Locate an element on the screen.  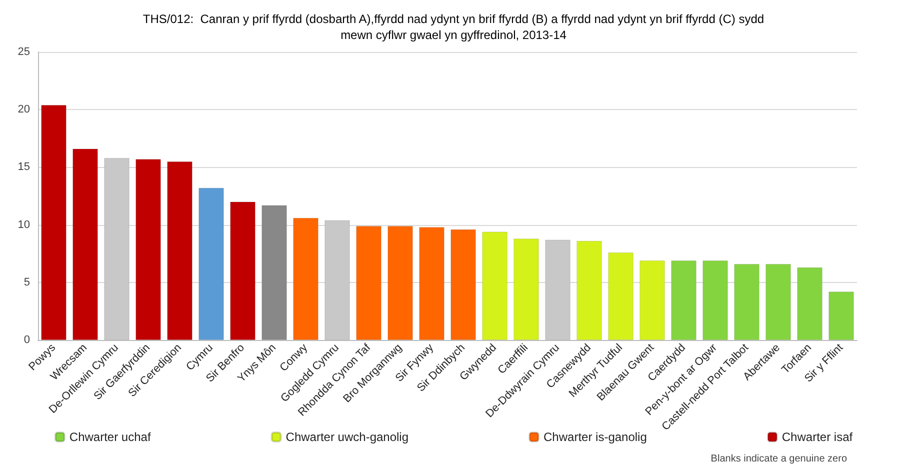
chart-title: THS/012: Canran y prif ffyrdd (dosbarth A),ffyrdd nad ydynt yn brif ffyrdd (B) a ffyrdd nad ydynt yn brif ffyrdd (C) sydd mewn cyflwr gwael yn gyffredinol, 2013-14 is located at coordinates (453, 27).